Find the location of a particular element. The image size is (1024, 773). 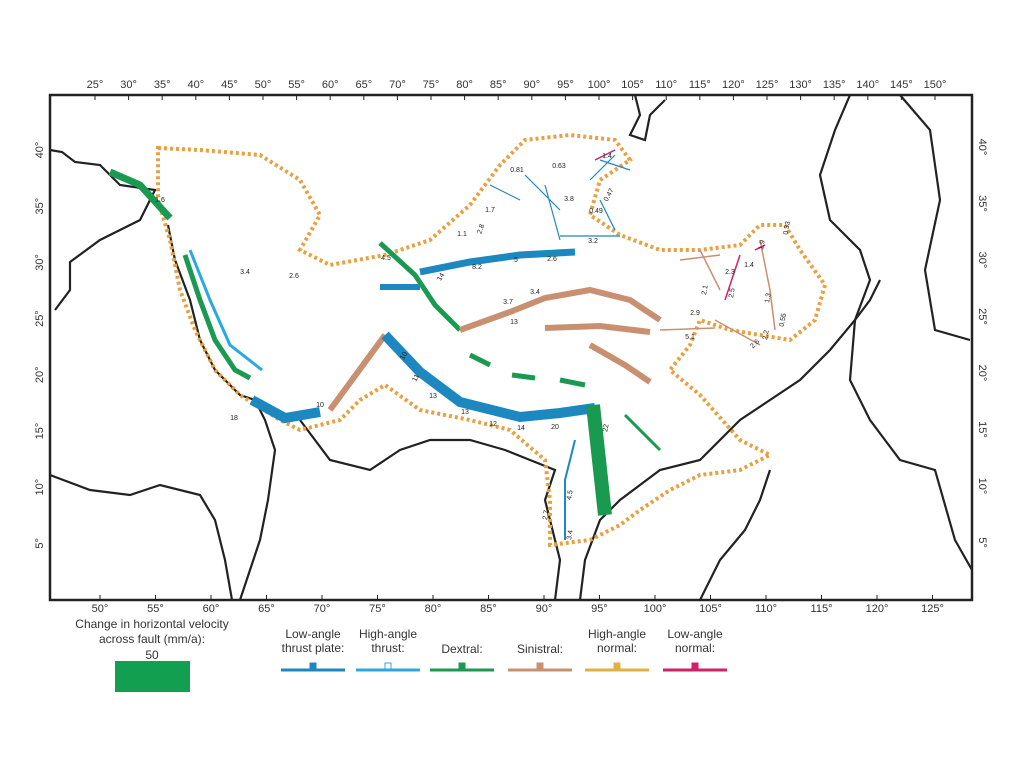

fault-label: 2.3 is located at coordinates (730, 272).